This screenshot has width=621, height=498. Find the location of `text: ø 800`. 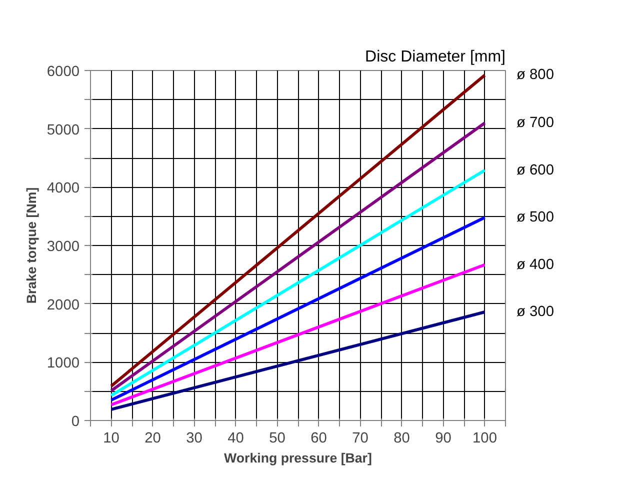

text: ø 800 is located at coordinates (535, 75).